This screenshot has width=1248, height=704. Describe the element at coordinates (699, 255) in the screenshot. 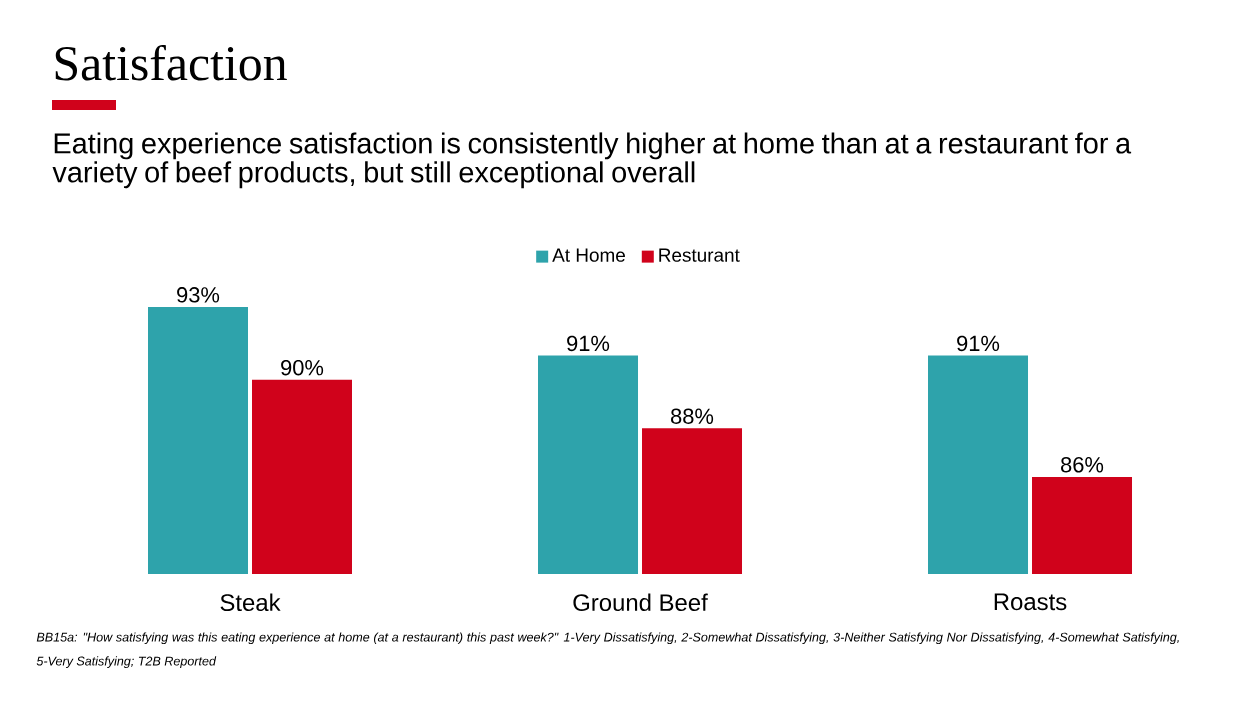

I see `legend-label: Resturant` at that location.